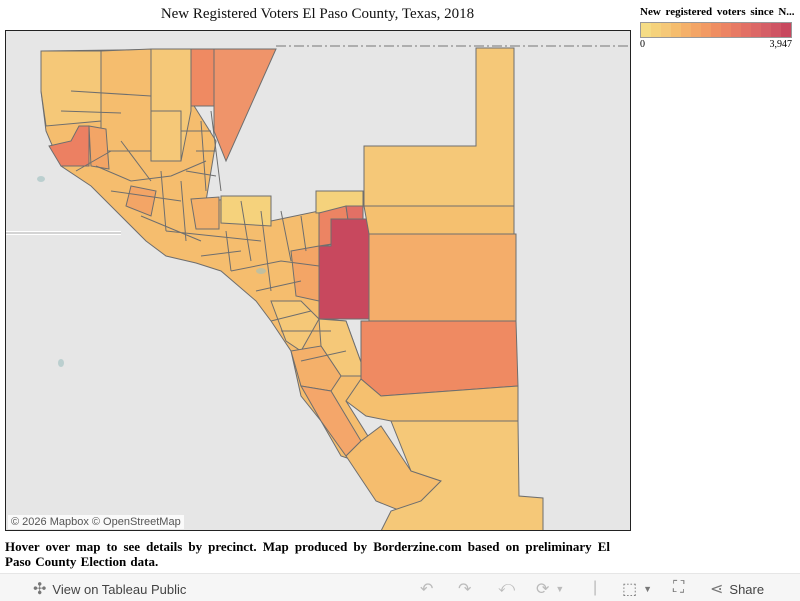 The image size is (800, 601). Describe the element at coordinates (637, 589) in the screenshot. I see `download-icon: ⬚ ▼` at that location.